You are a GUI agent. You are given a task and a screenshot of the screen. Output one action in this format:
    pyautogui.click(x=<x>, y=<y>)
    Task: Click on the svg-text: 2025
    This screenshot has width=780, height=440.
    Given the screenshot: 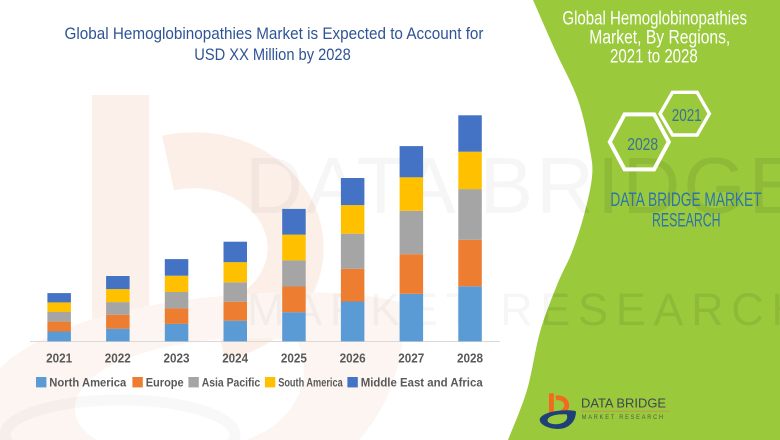 What is the action you would take?
    pyautogui.click(x=294, y=359)
    